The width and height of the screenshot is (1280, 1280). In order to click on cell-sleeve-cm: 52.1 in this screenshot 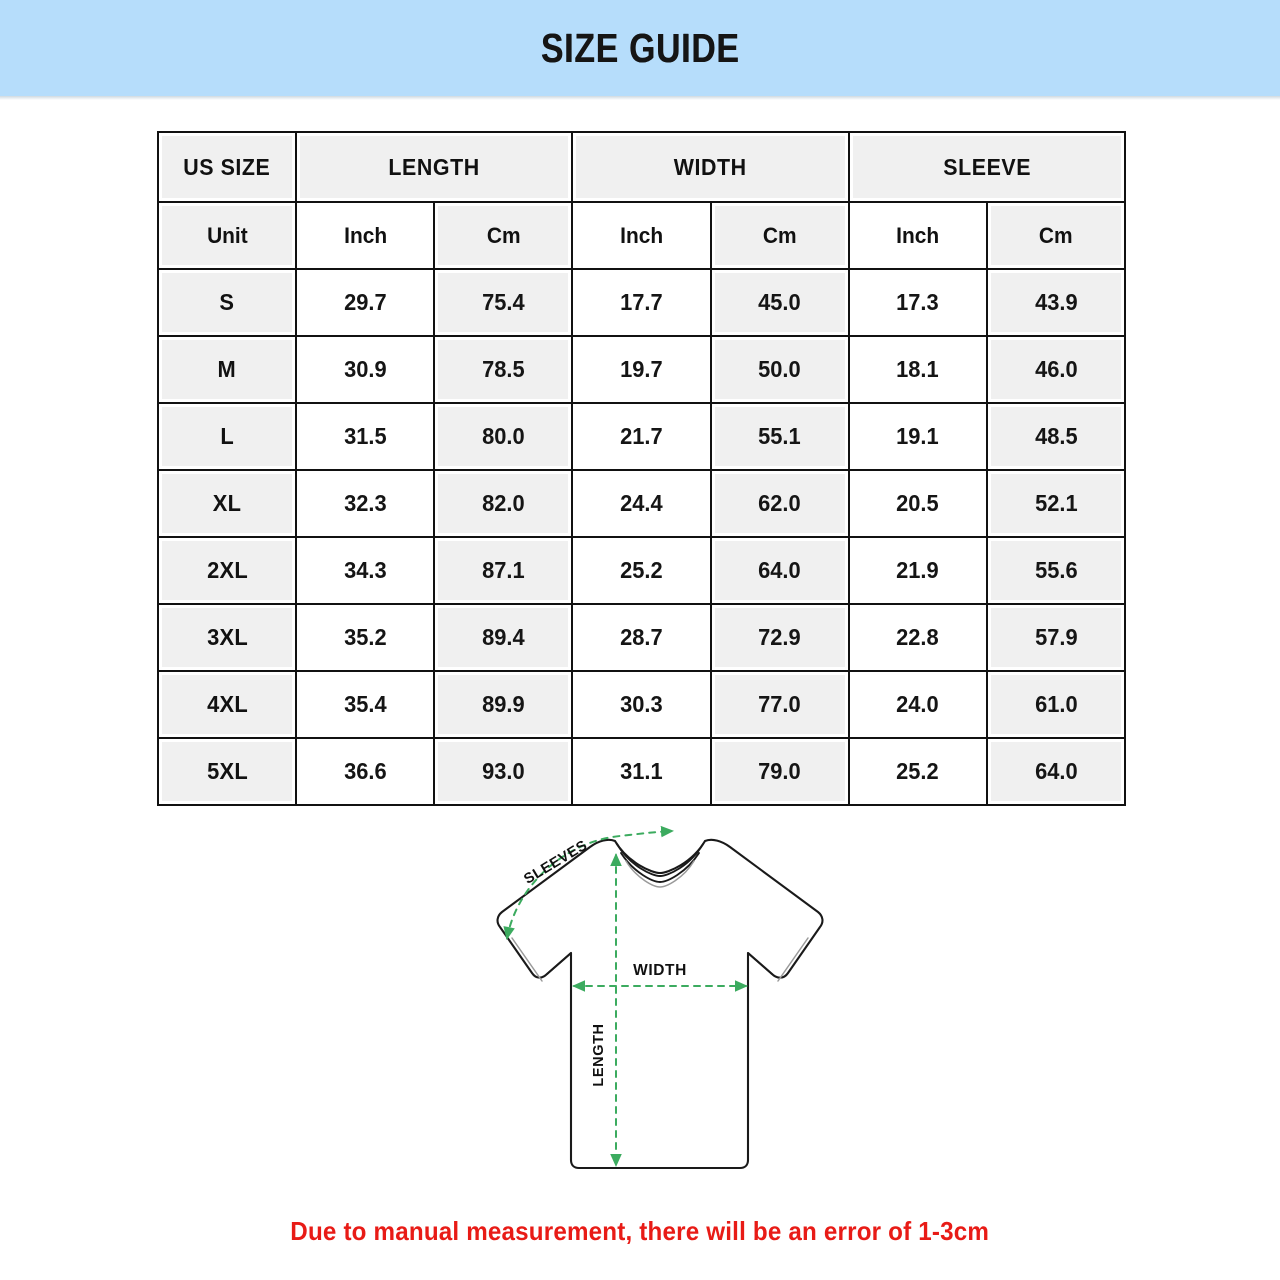, I will do `click(1056, 503)`.